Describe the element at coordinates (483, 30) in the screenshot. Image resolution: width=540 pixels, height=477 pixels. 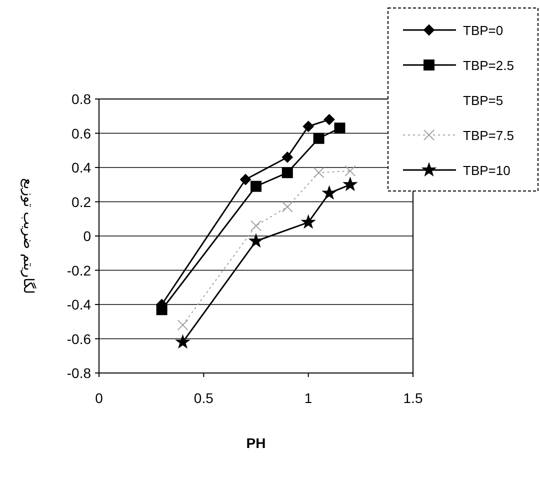
I see `legend-label: TBP=0` at that location.